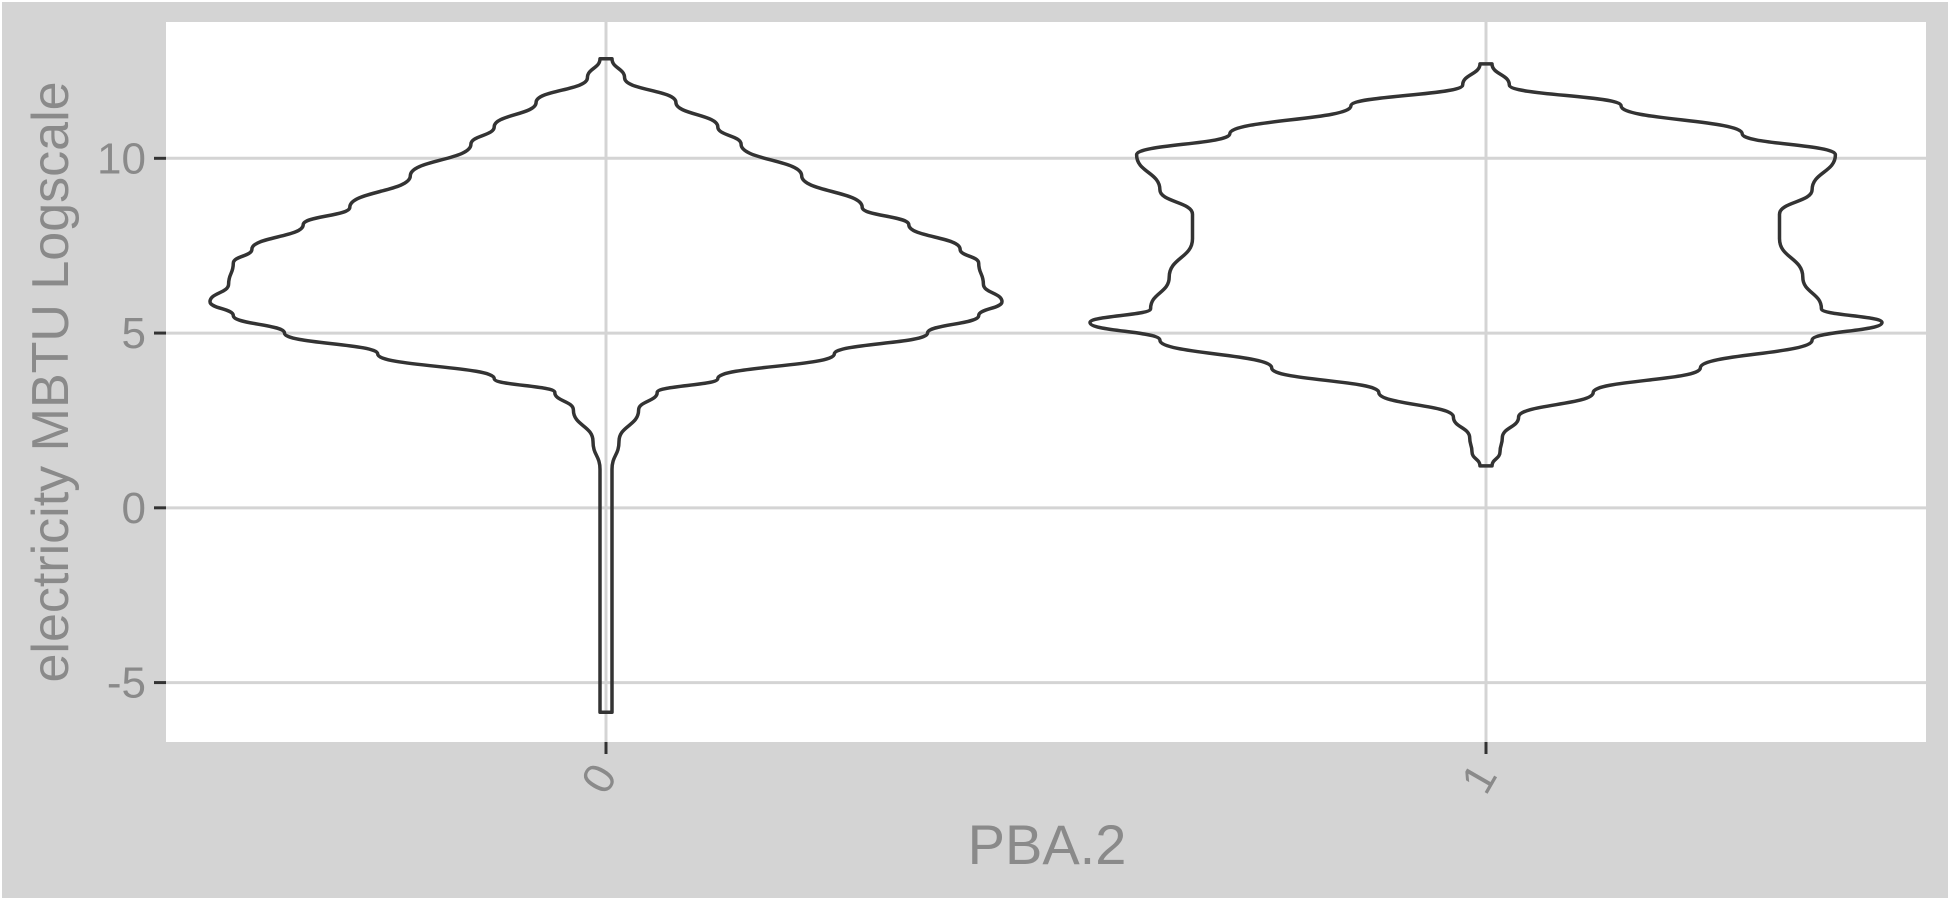 Image resolution: width=1950 pixels, height=900 pixels. I want to click on x-tick-label: 1, so click(1479, 779).